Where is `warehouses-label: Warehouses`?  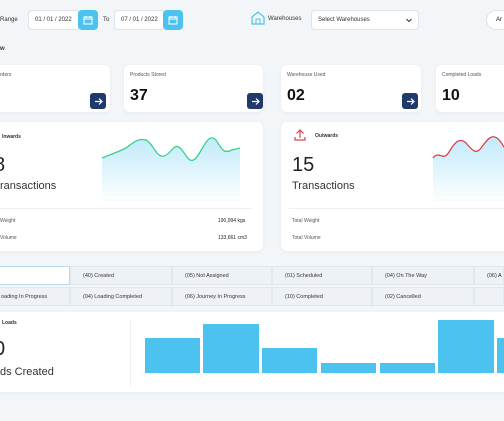
warehouses-label: Warehouses is located at coordinates (285, 19).